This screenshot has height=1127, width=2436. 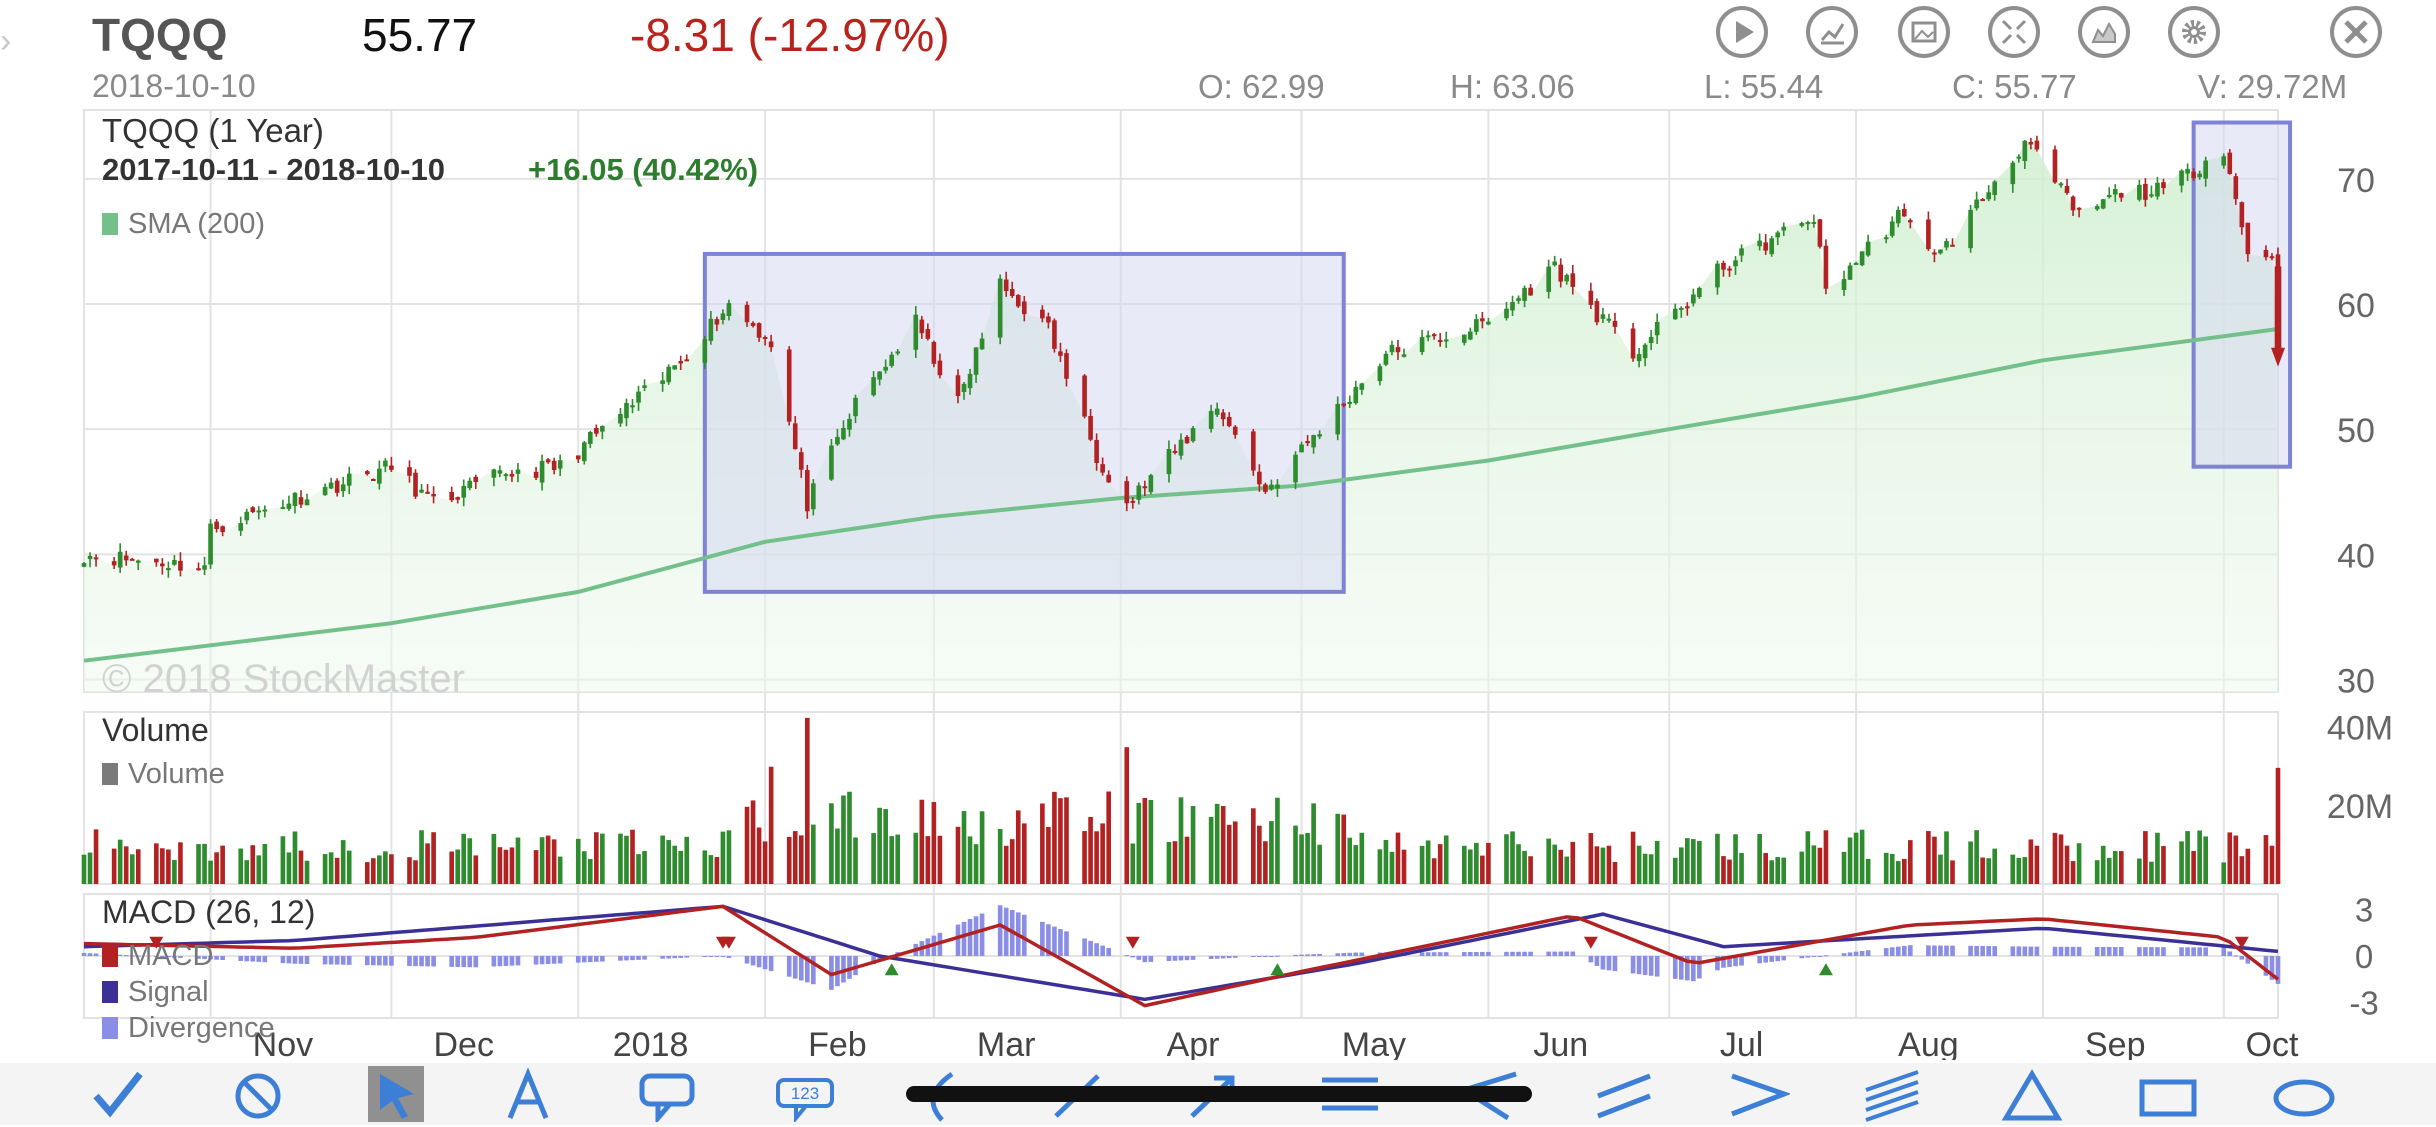 What do you see at coordinates (118, 1094) in the screenshot?
I see `checkmark-icon` at bounding box center [118, 1094].